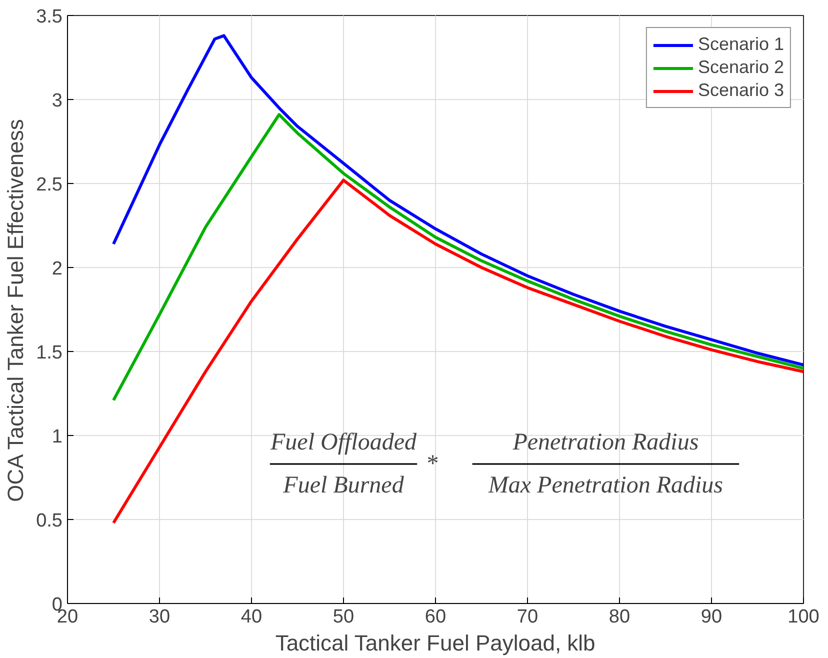 Image resolution: width=828 pixels, height=658 pixels. What do you see at coordinates (344, 443) in the screenshot?
I see `annotation: Fuel Offloaded` at bounding box center [344, 443].